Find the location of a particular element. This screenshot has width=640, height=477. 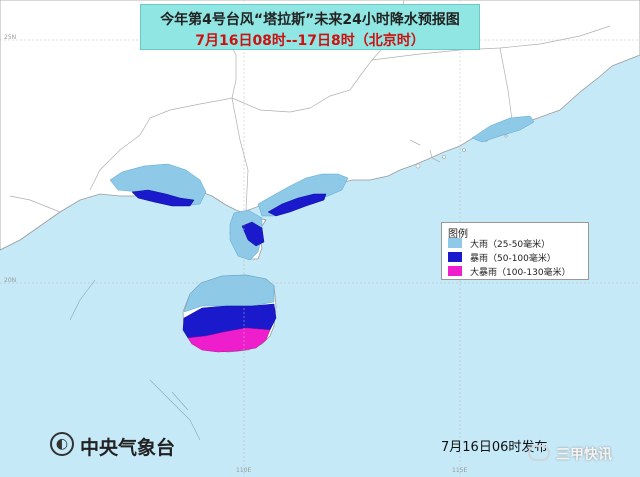

legend-swatch-heavy-rain is located at coordinates (455, 243).